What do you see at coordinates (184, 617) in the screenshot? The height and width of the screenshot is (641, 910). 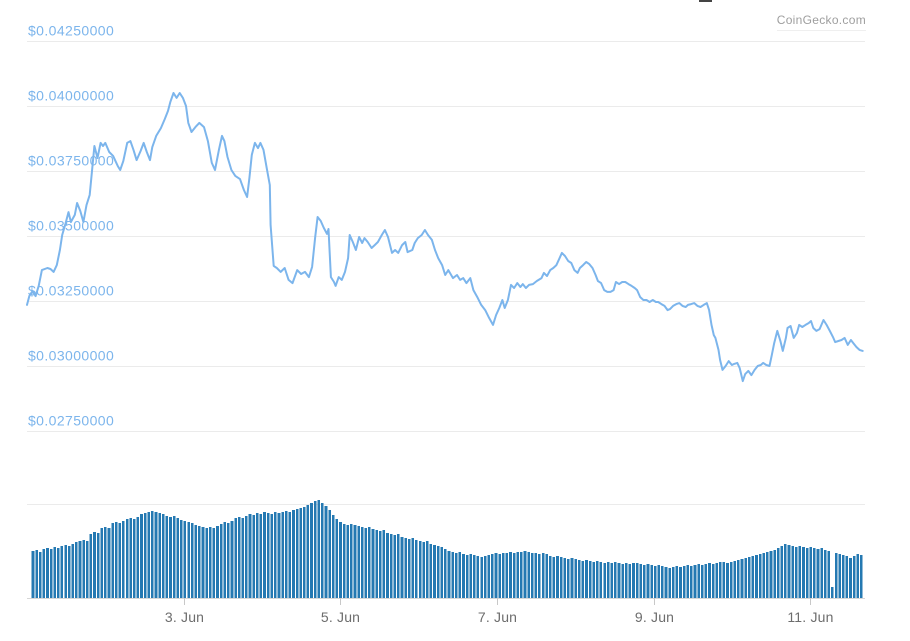 I see `x-axis-label: 3. Jun` at bounding box center [184, 617].